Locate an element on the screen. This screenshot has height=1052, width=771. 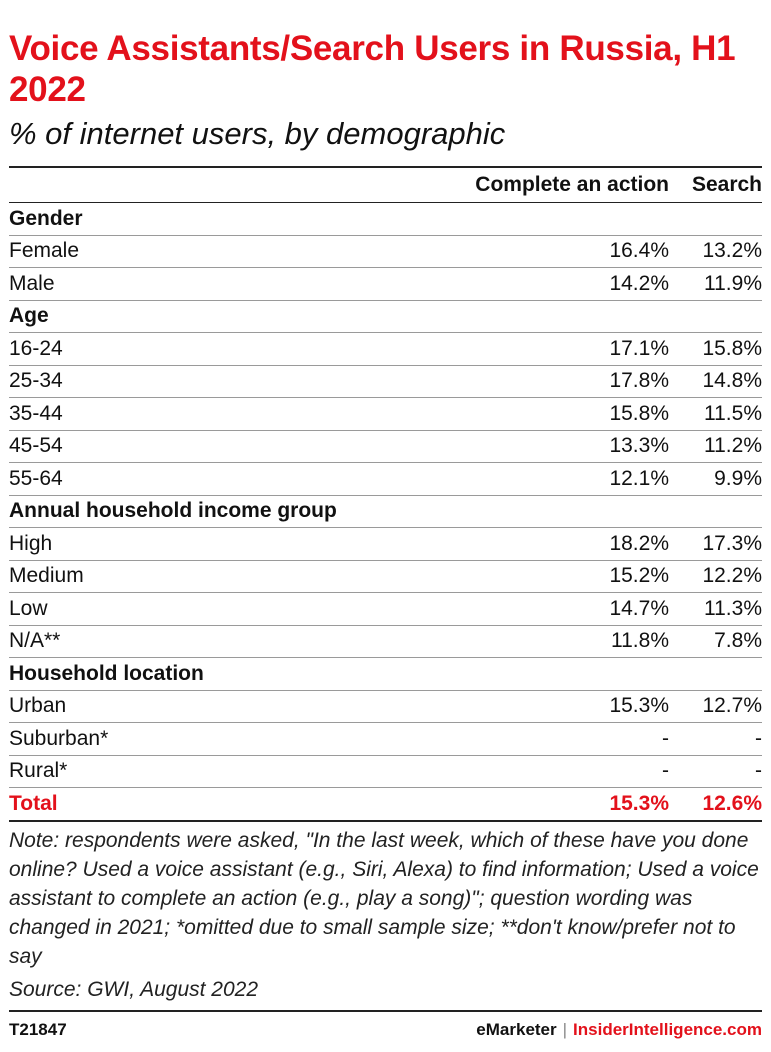
header-label-col is located at coordinates (119, 185).